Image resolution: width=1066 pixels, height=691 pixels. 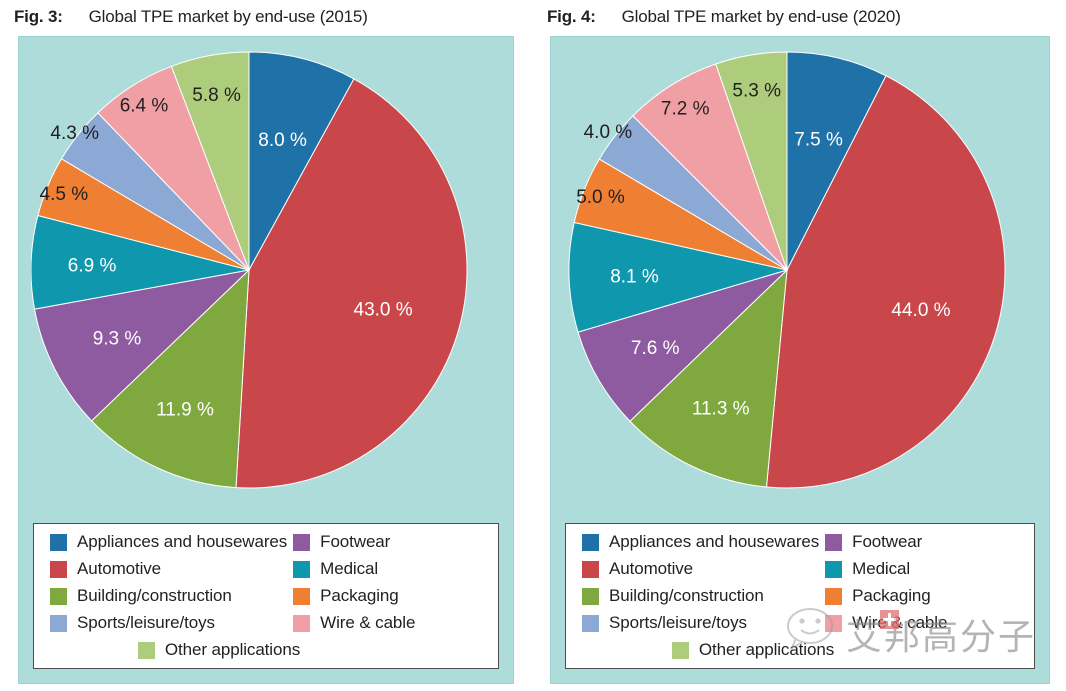 I want to click on pie-slice-label: 7.2 %, so click(x=685, y=108).